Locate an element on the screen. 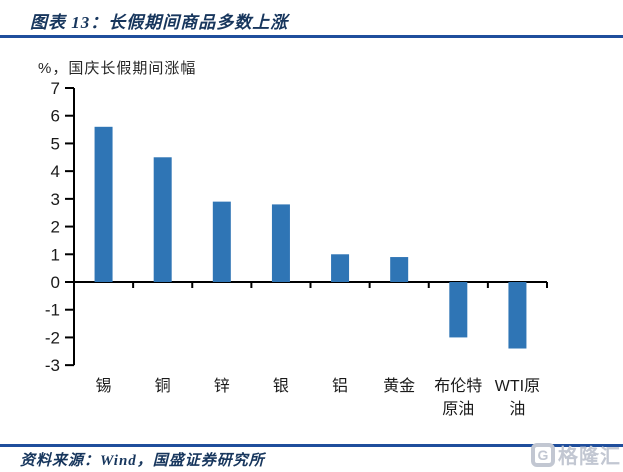  bar-铜 is located at coordinates (162, 219).